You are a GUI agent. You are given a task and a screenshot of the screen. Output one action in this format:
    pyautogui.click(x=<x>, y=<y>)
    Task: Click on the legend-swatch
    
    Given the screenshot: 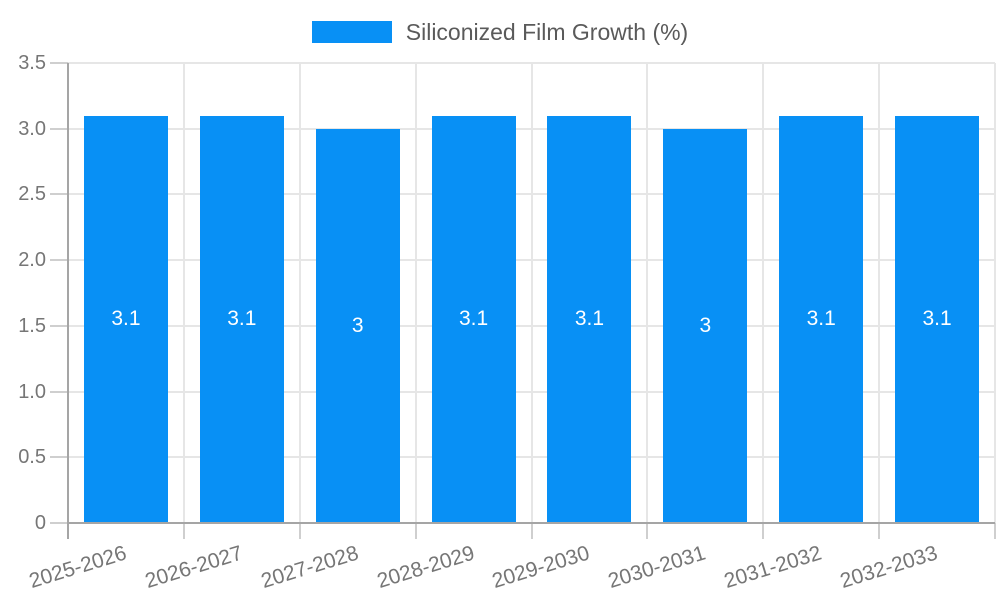 What is the action you would take?
    pyautogui.click(x=351, y=32)
    